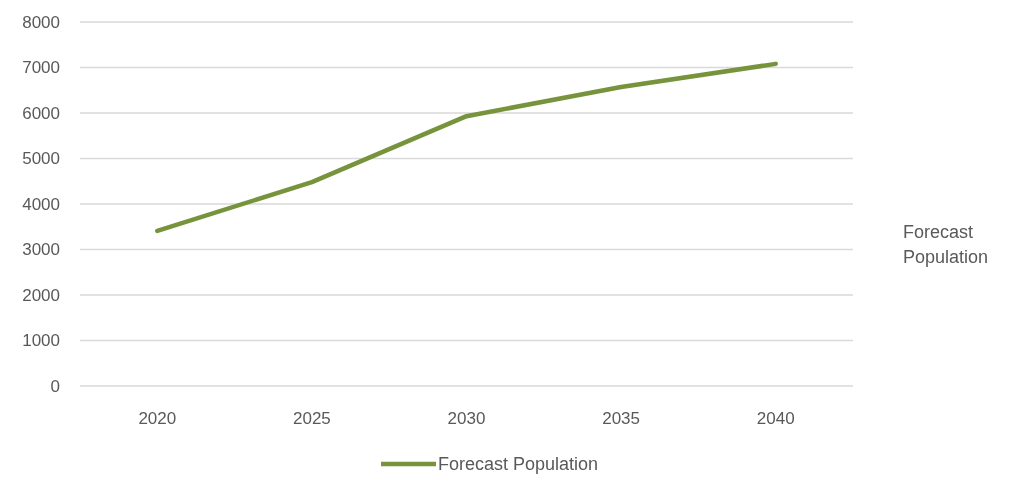 This screenshot has height=481, width=1012. What do you see at coordinates (41, 113) in the screenshot?
I see `y-tick-label: 6000` at bounding box center [41, 113].